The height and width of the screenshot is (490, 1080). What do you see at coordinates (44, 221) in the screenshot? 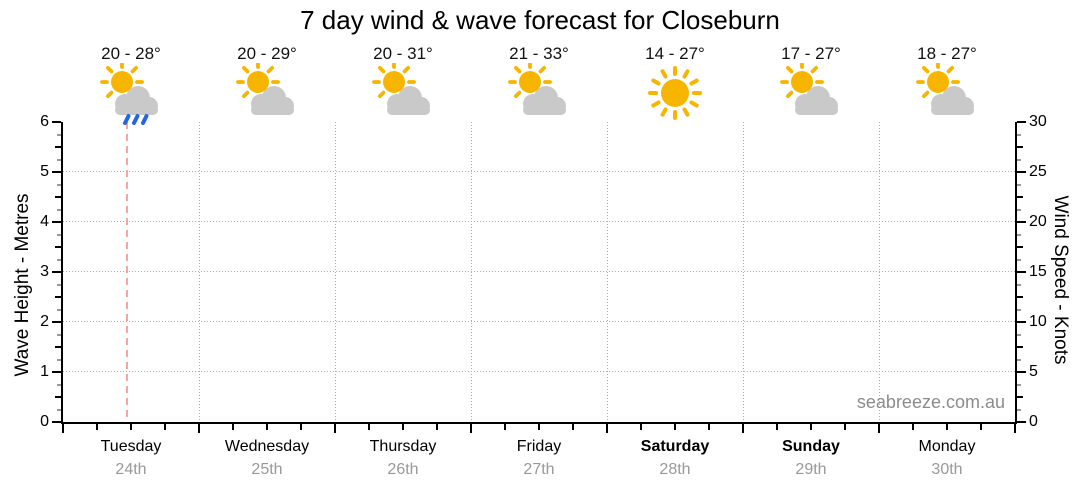
I see `left-axis-tick-label: 4` at bounding box center [44, 221].